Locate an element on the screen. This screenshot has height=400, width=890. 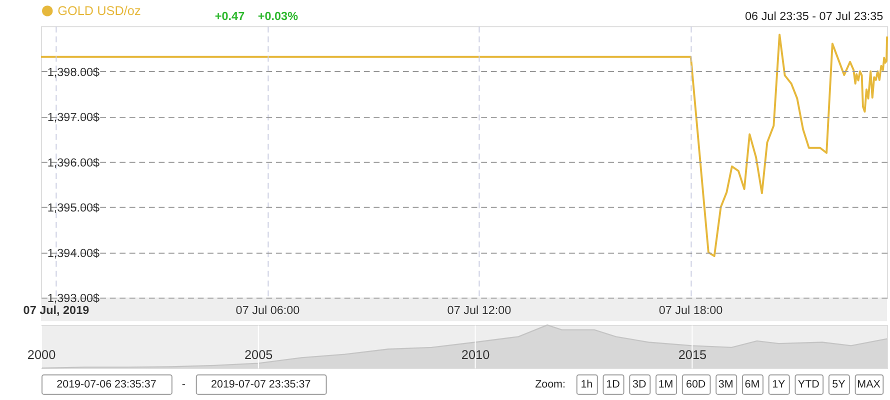
x-tick-label: 07 Jul 18:00 is located at coordinates (691, 310).